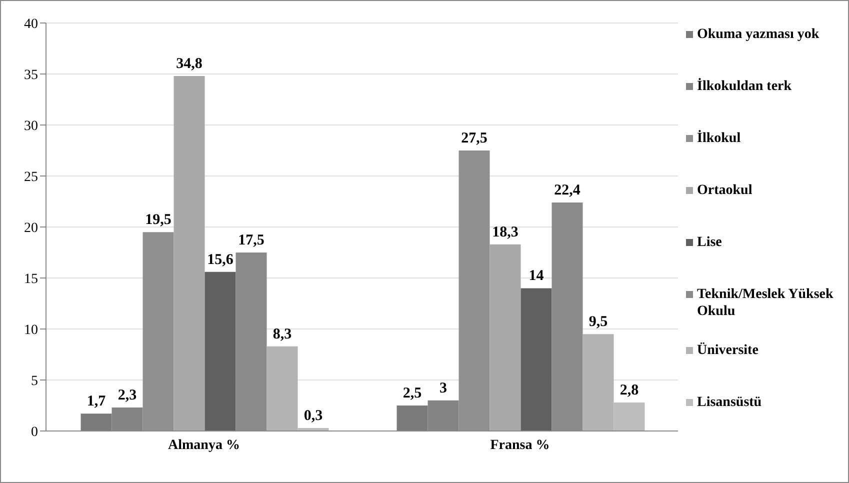 Image resolution: width=849 pixels, height=483 pixels. Describe the element at coordinates (127, 396) in the screenshot. I see `data-label: 2,3` at that location.